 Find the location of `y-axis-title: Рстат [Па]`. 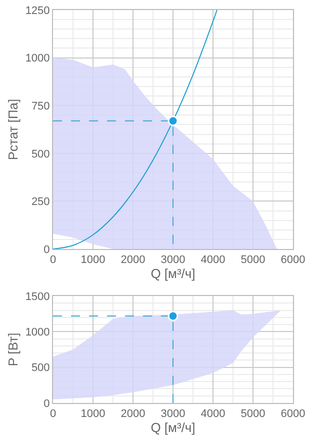

y-axis-title: Рстат [Па] is located at coordinates (12, 129).